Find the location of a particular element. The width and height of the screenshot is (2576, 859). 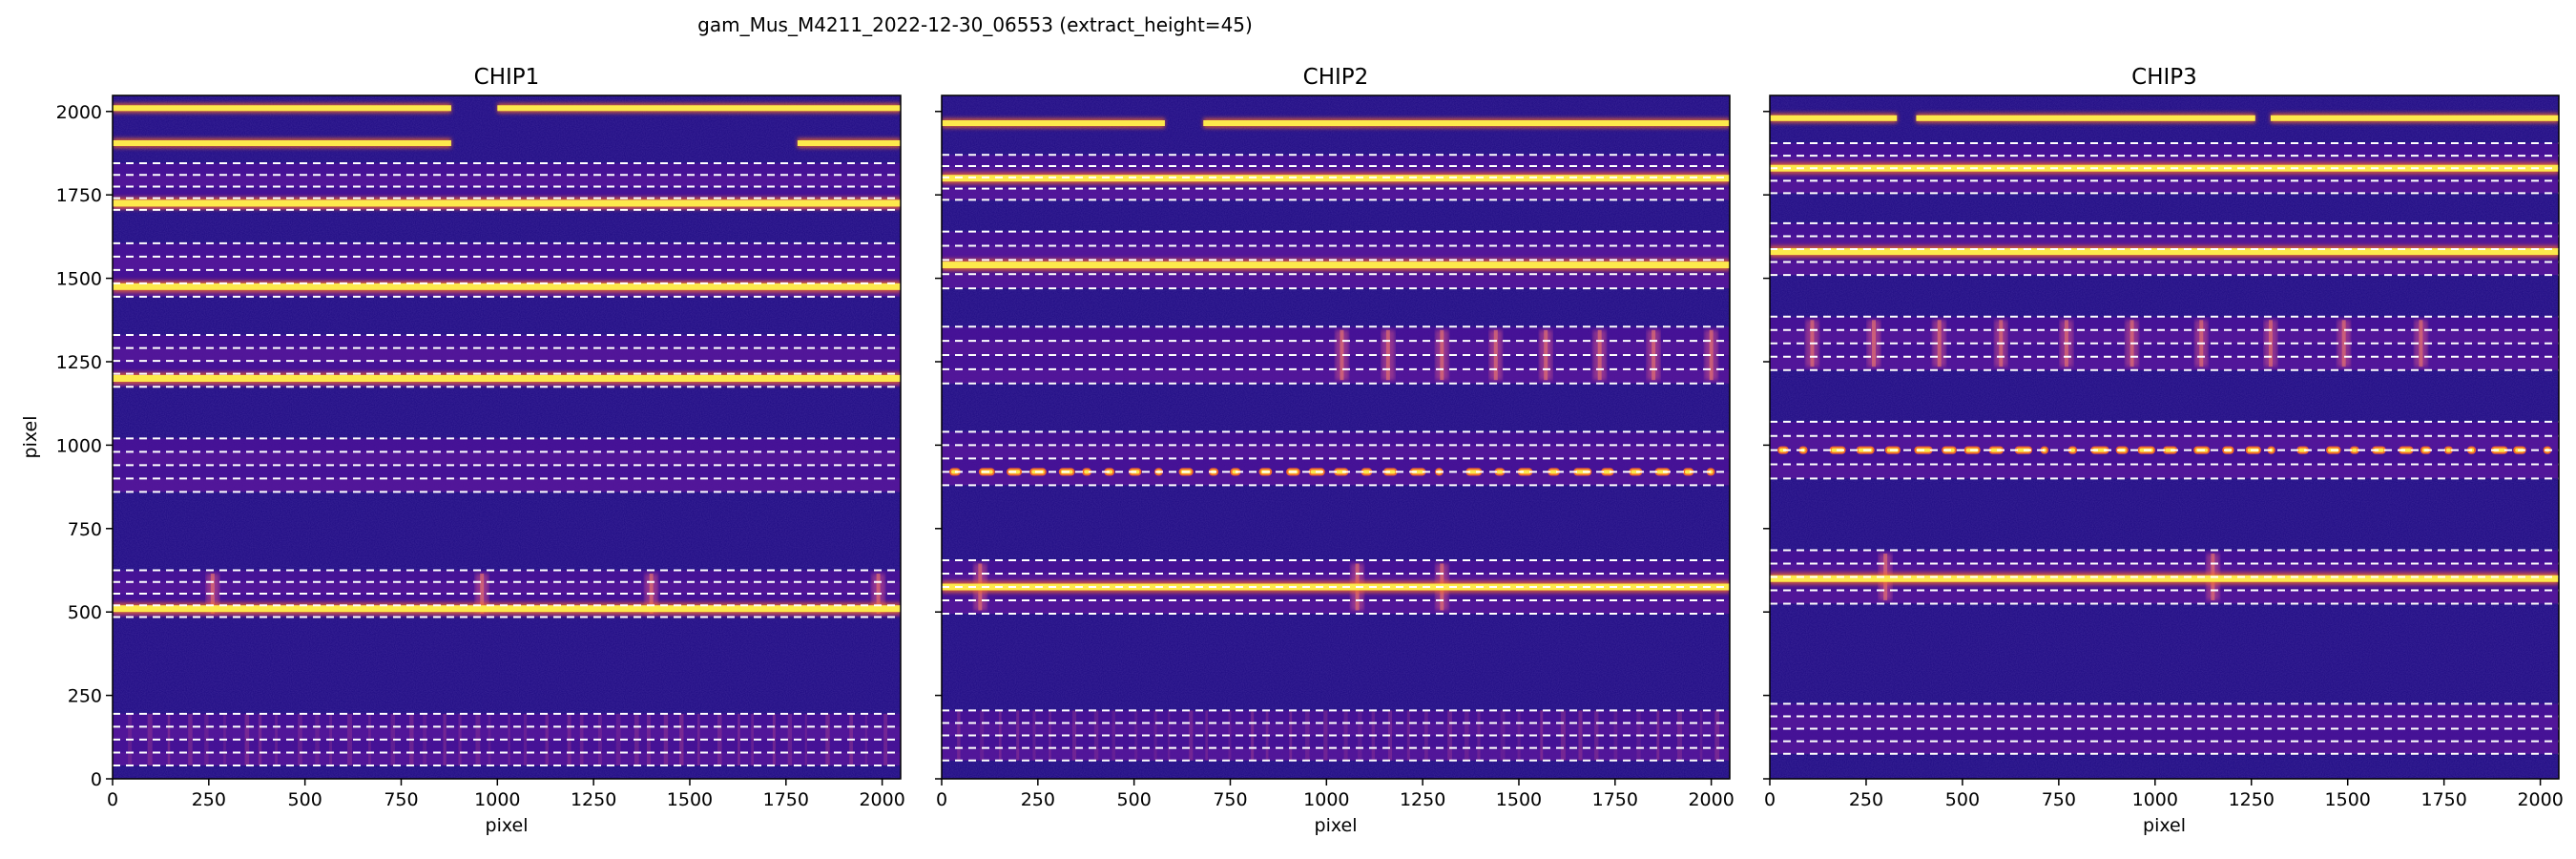

y-tick-label: 250 is located at coordinates (85, 696).